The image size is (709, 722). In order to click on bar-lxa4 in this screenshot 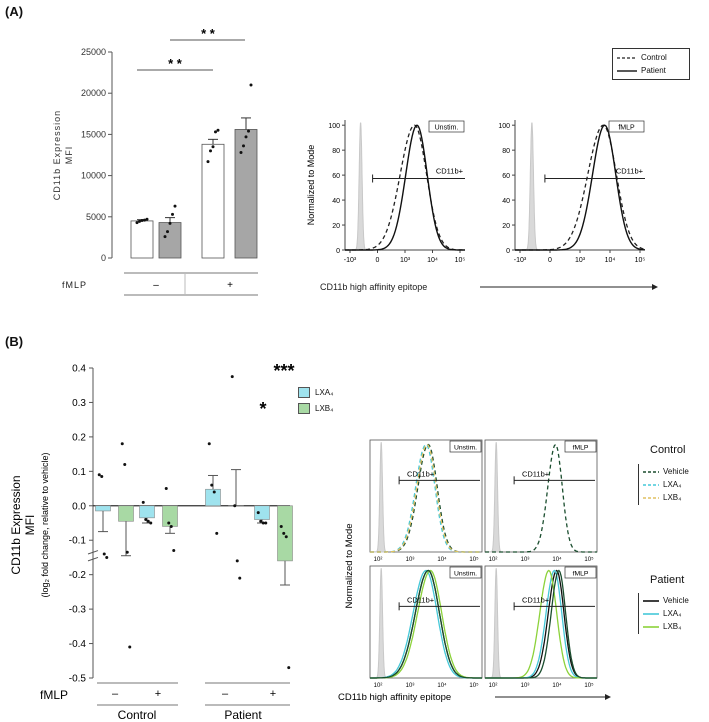, I will do `click(262, 512)`.